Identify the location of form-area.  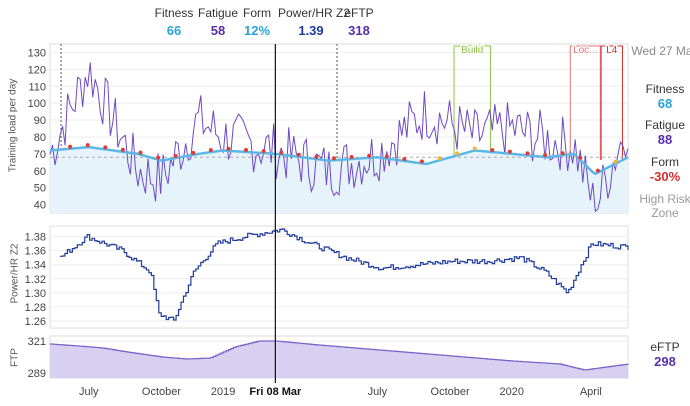
(339, 180).